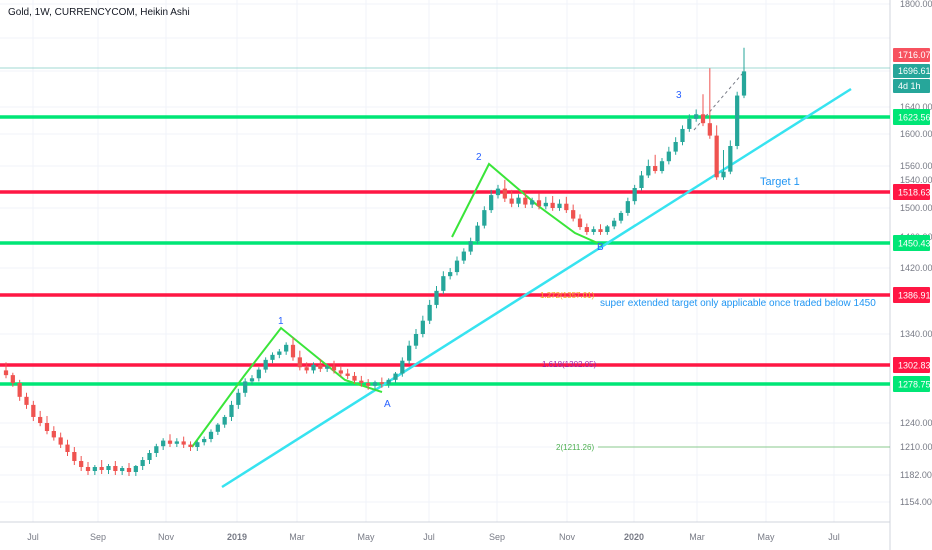 This screenshot has width=932, height=550. Describe the element at coordinates (166, 537) in the screenshot. I see `x-tick-label: Nov` at that location.